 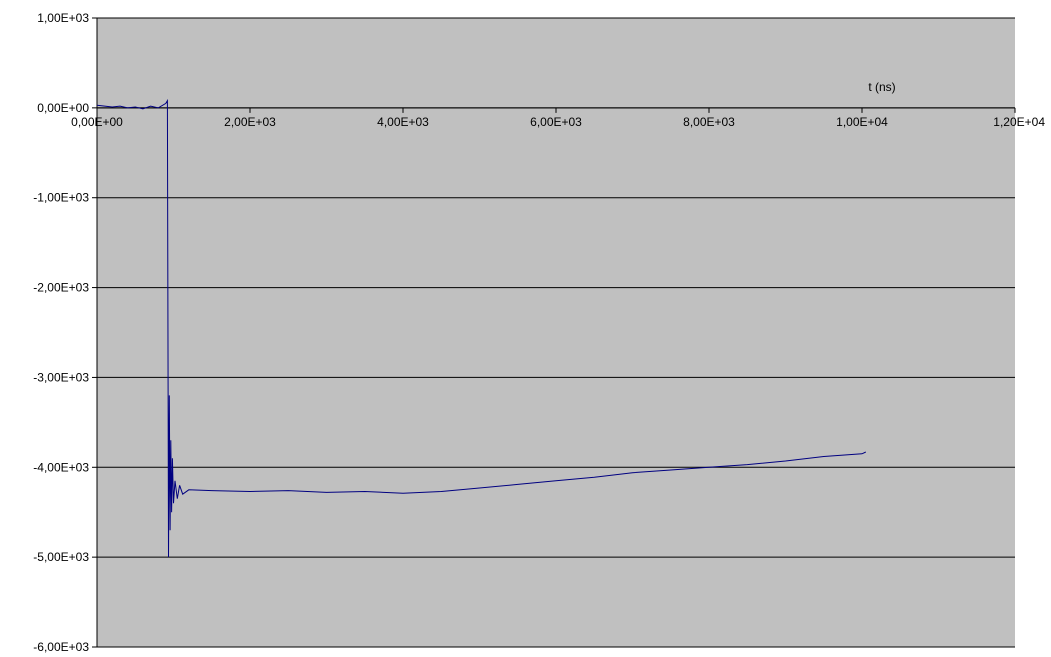 What do you see at coordinates (61, 198) in the screenshot?
I see `y-tick-label-2: -1,00E+03` at bounding box center [61, 198].